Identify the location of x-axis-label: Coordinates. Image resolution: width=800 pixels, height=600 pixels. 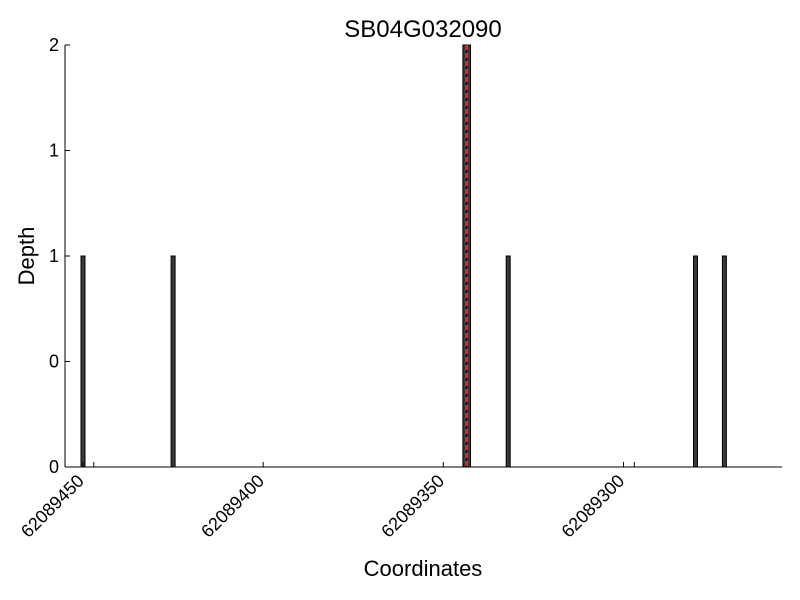
(423, 568).